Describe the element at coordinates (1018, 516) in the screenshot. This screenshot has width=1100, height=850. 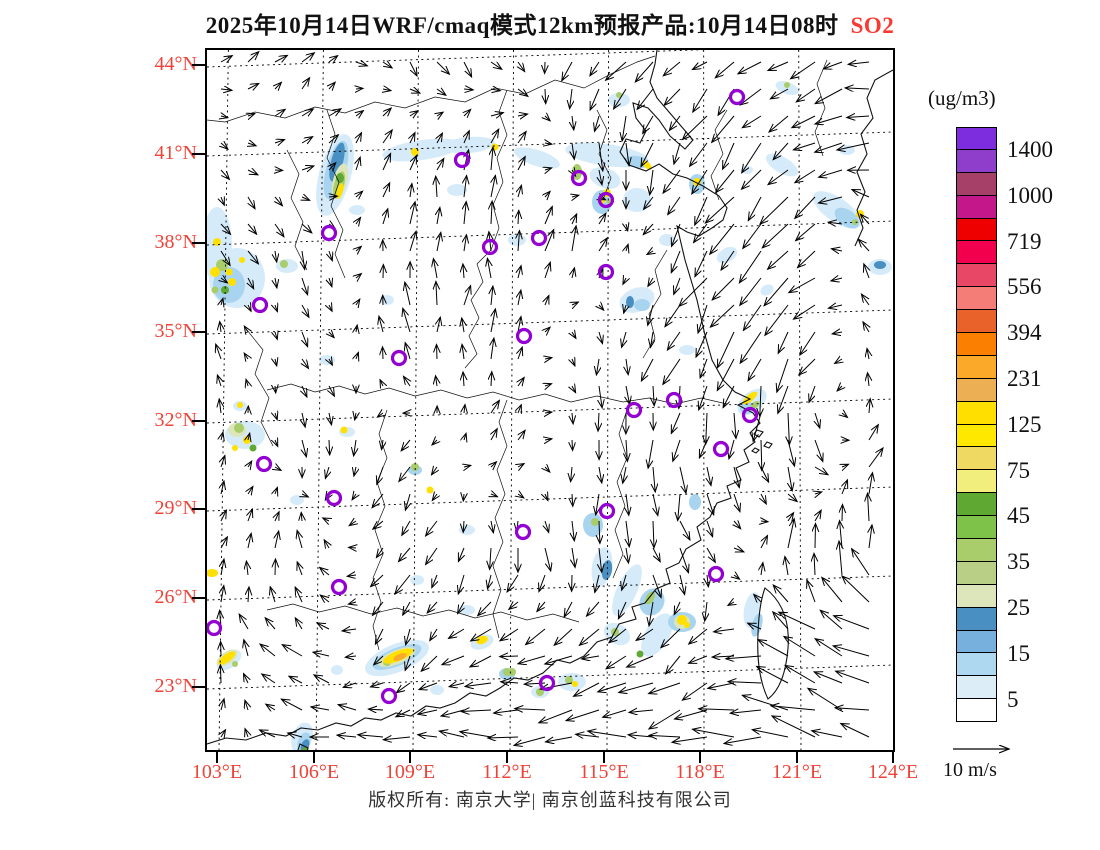
I see `colorbar-tick-label: 45` at that location.